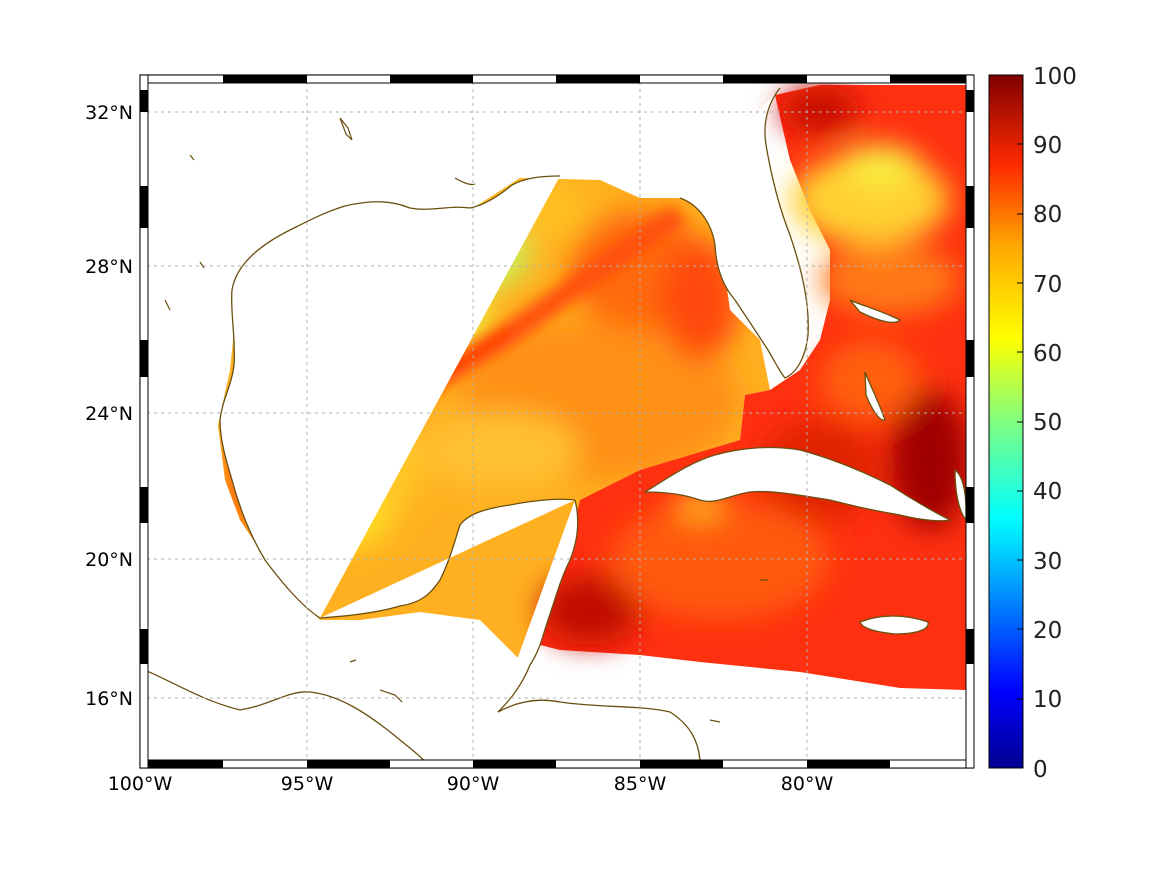  I want to click on colorbar-label-10: 10, so click(1047, 700).